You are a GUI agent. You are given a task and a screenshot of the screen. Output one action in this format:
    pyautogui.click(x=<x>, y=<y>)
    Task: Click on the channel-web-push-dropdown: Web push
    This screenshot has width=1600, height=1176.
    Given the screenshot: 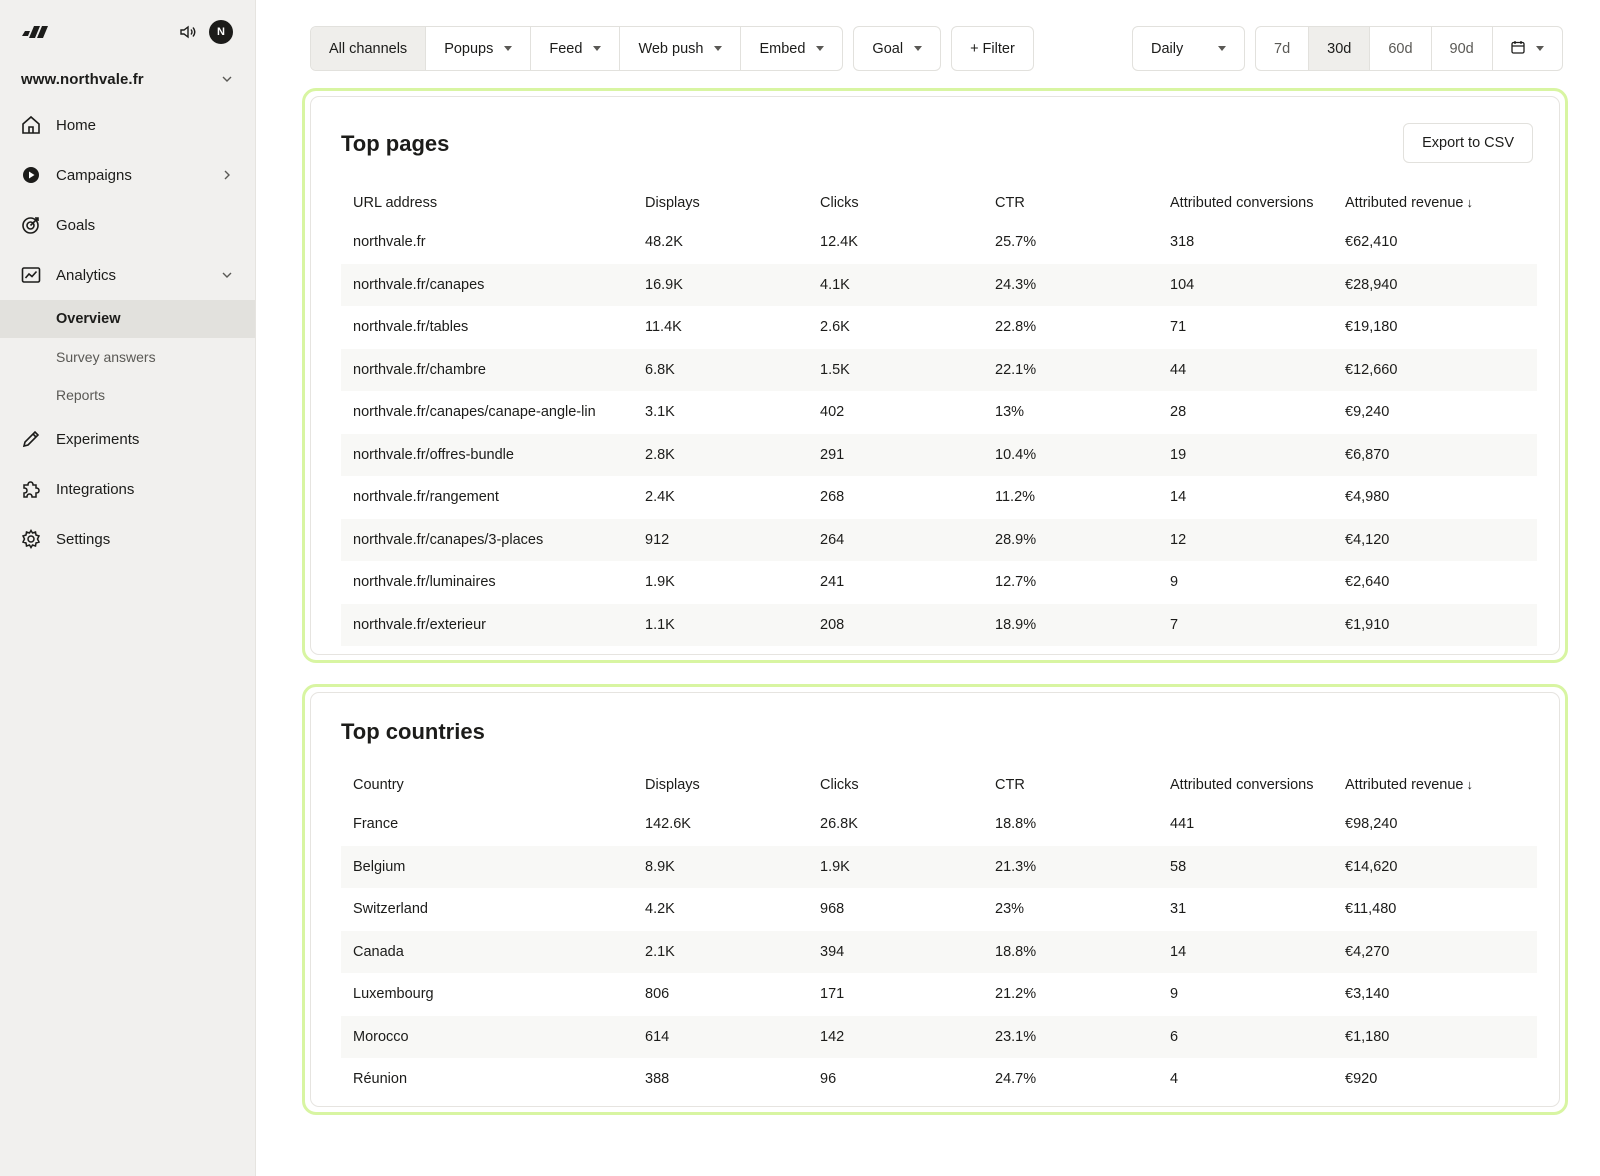 What is the action you would take?
    pyautogui.click(x=681, y=48)
    